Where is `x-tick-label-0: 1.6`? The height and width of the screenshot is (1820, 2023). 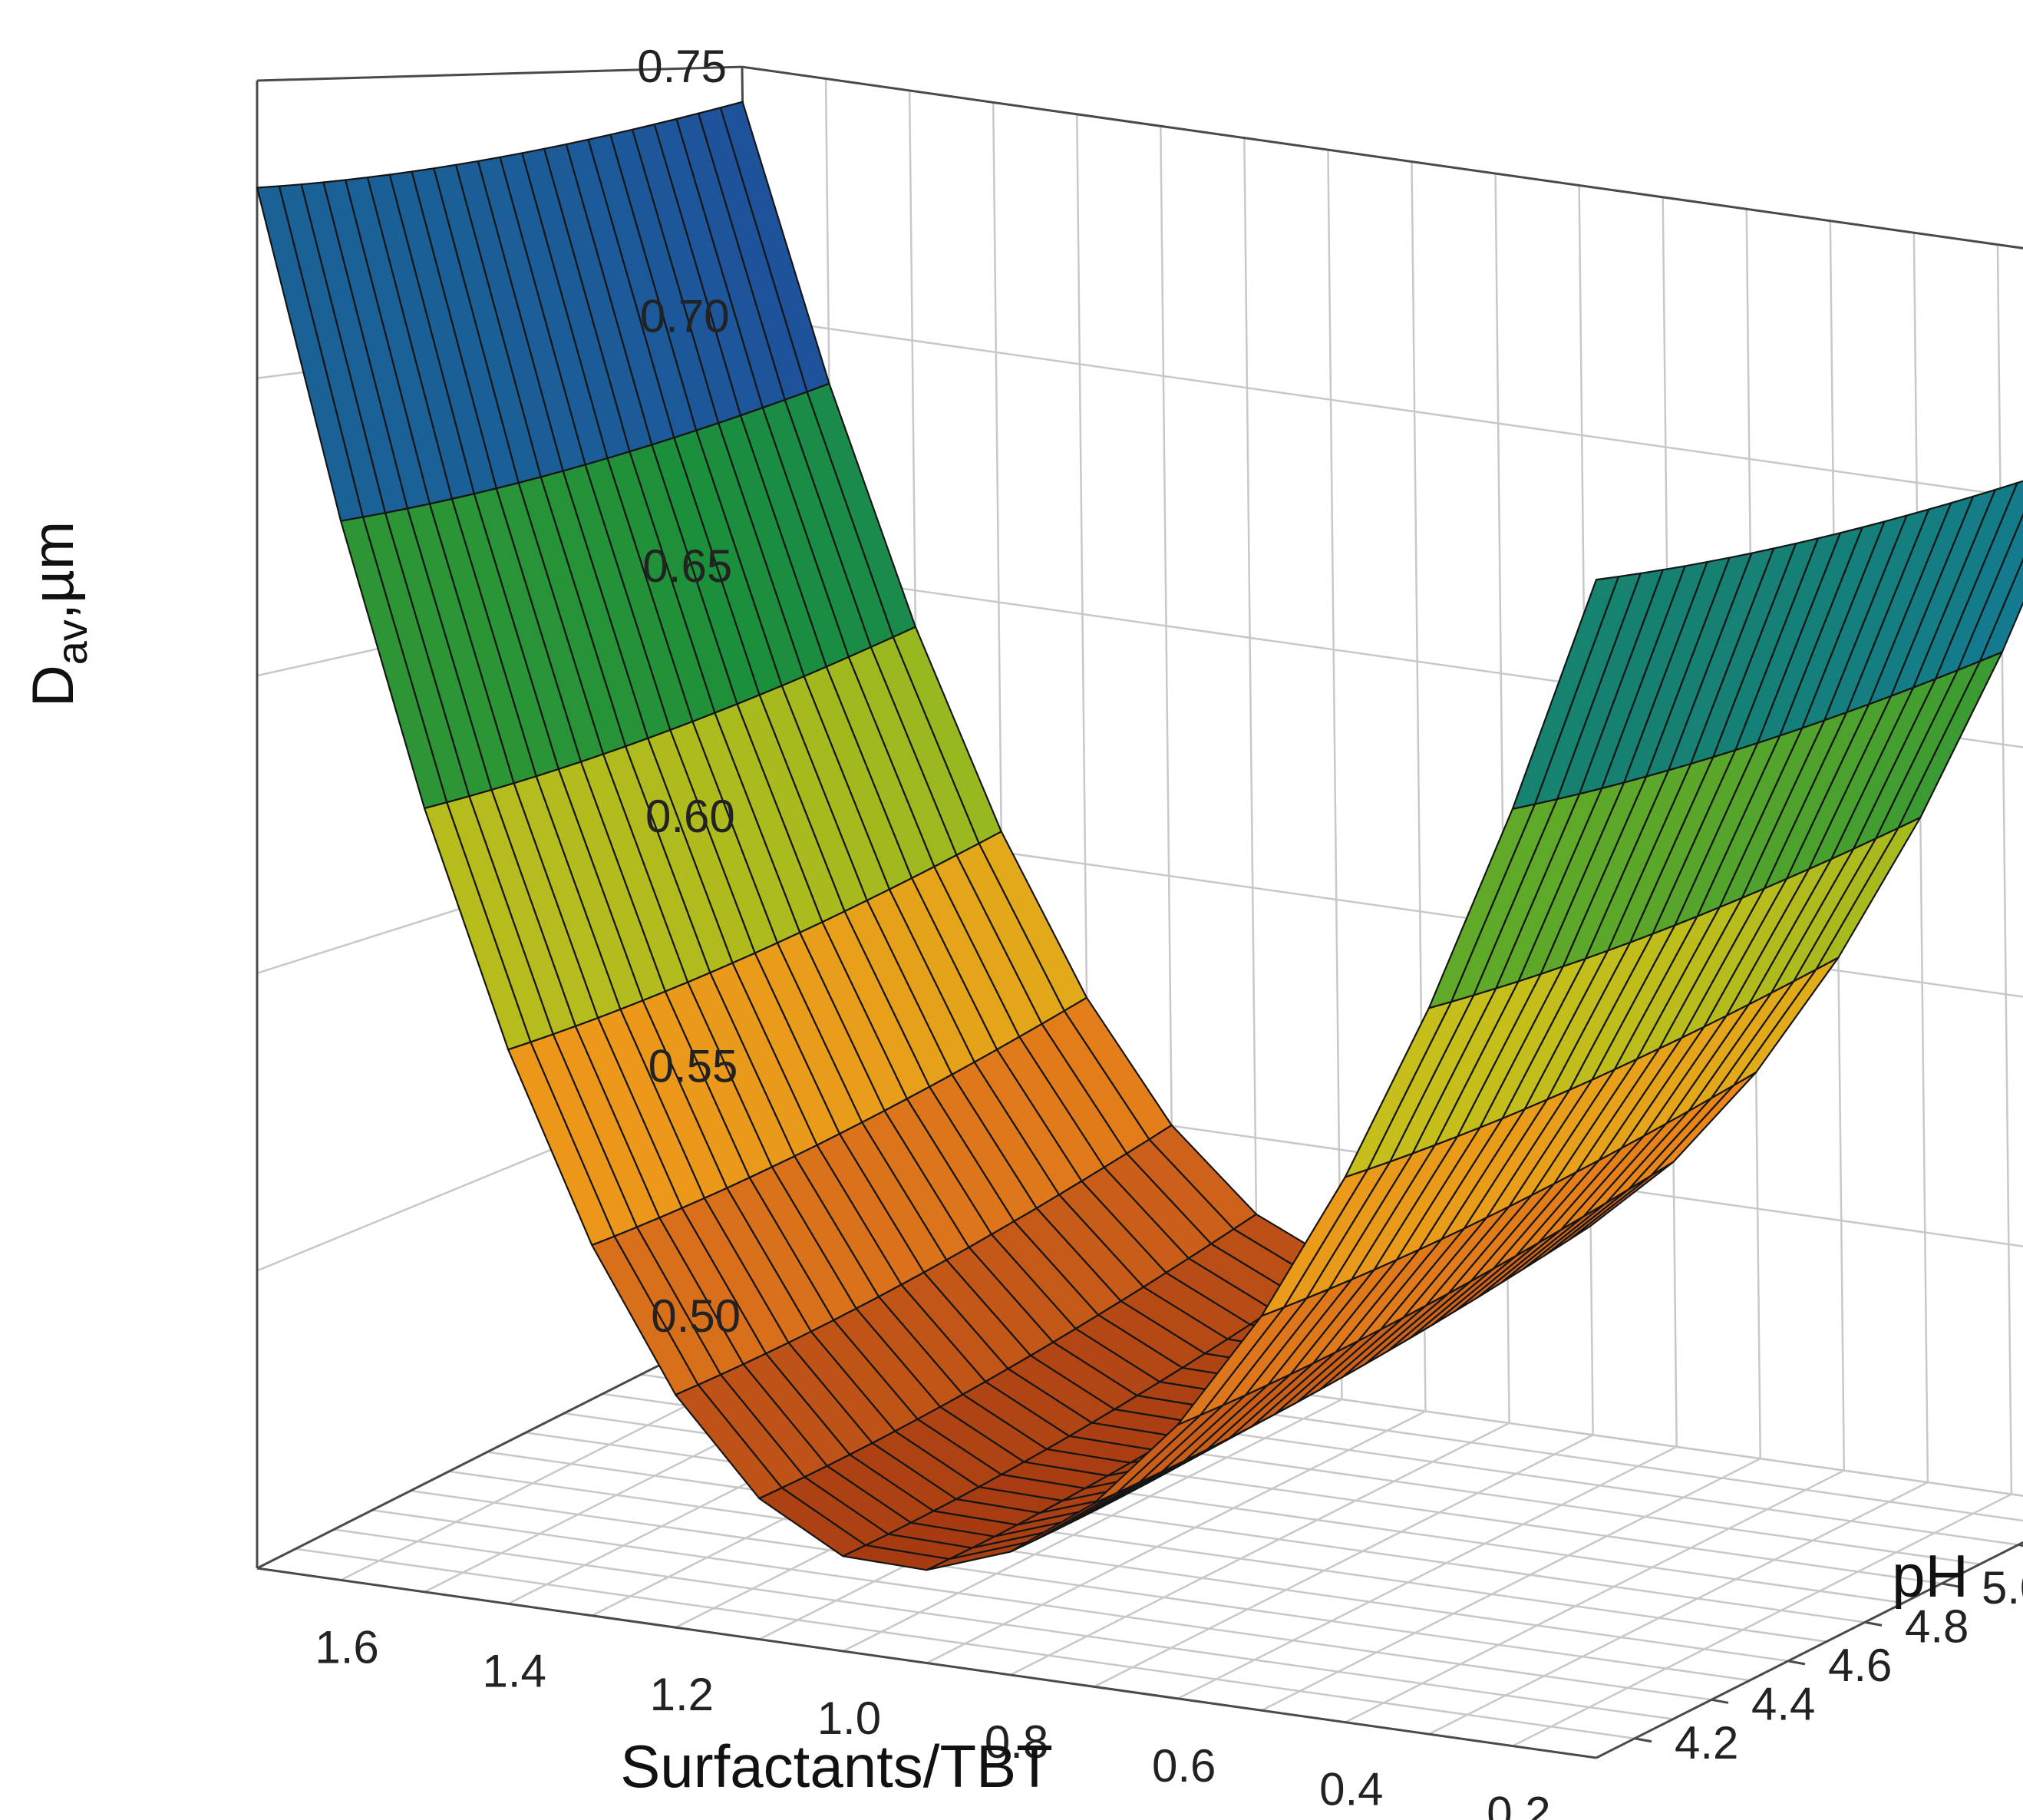
x-tick-label-0: 1.6 is located at coordinates (346, 1647).